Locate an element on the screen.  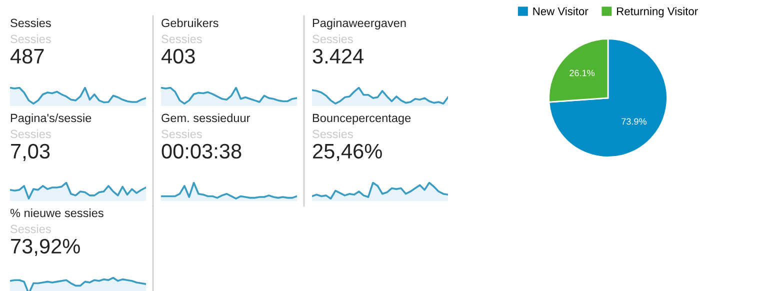
chart-title: % nieuwe sessies is located at coordinates (57, 213).